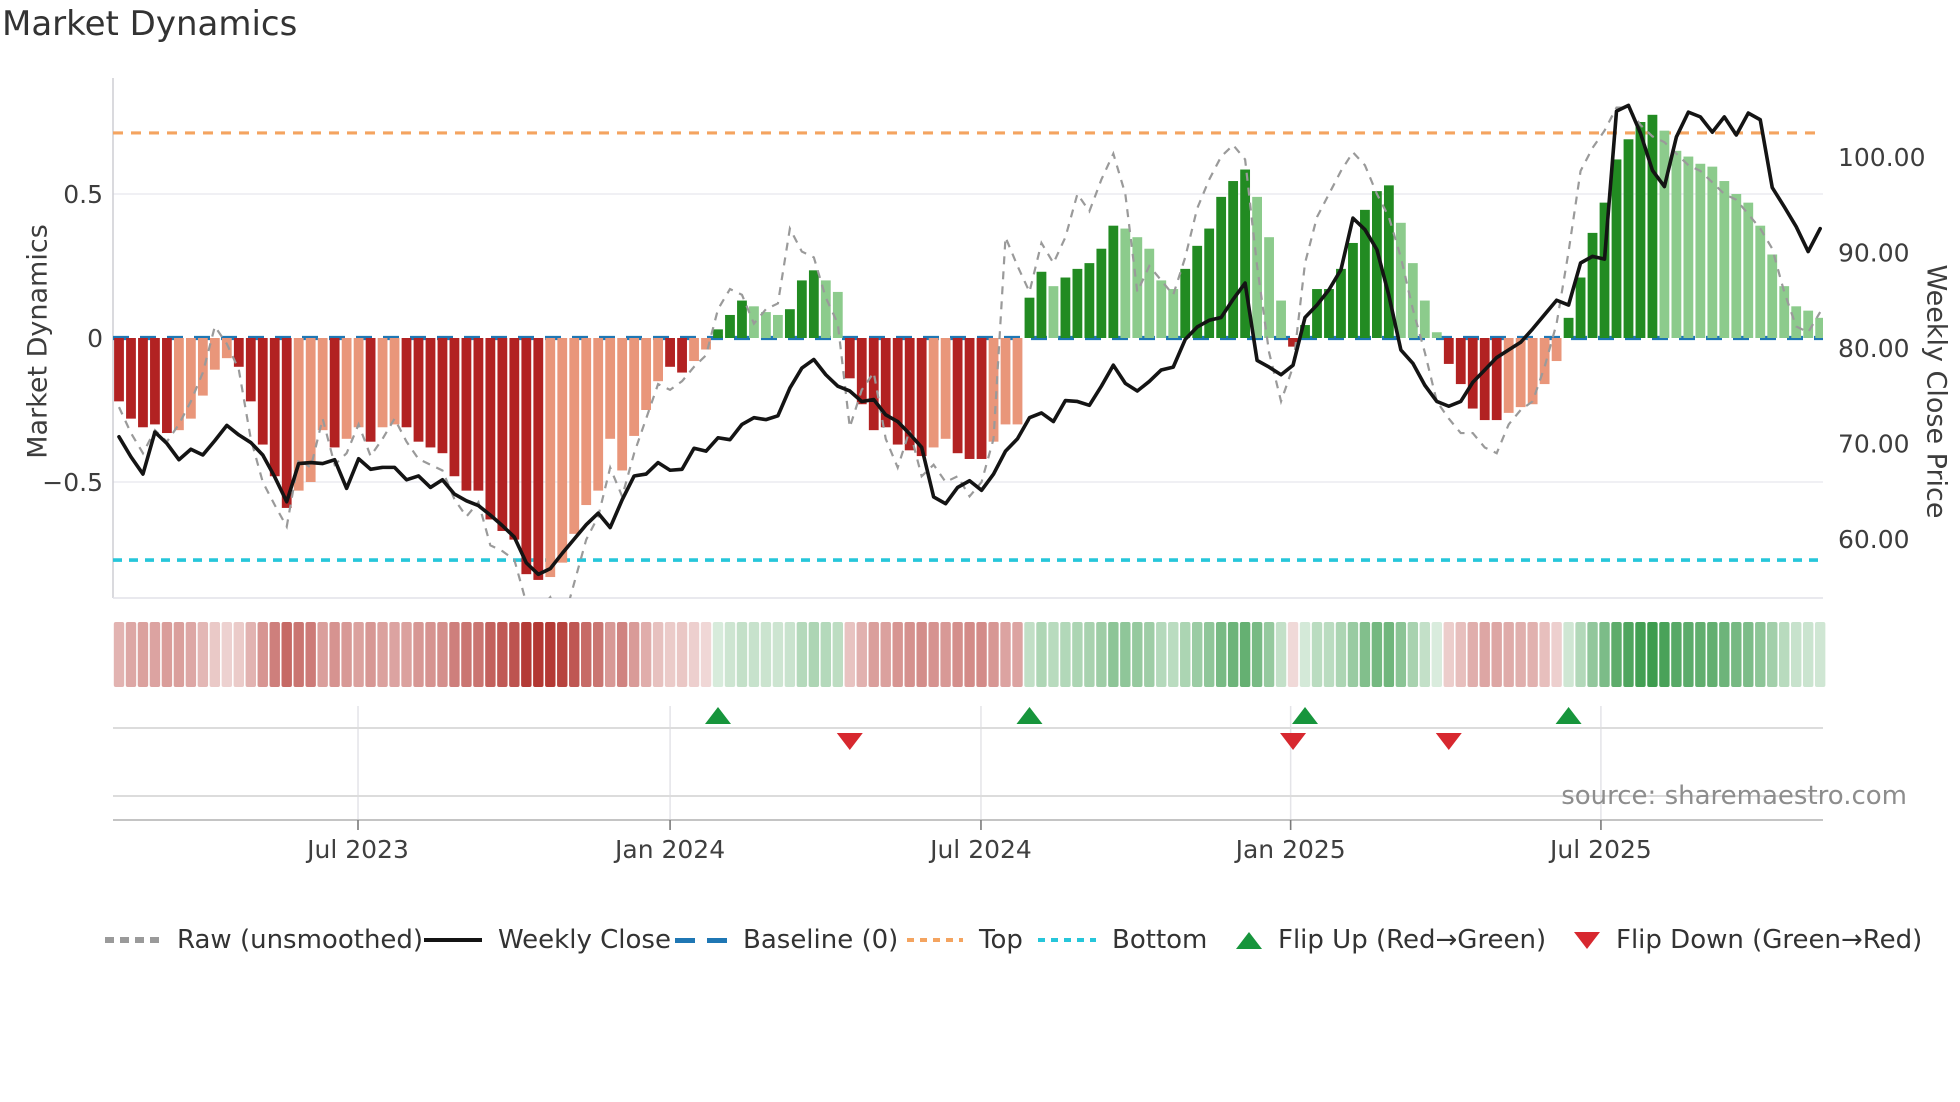 The height and width of the screenshot is (1102, 1960). I want to click on flip-marker-panel, so click(968, 768).